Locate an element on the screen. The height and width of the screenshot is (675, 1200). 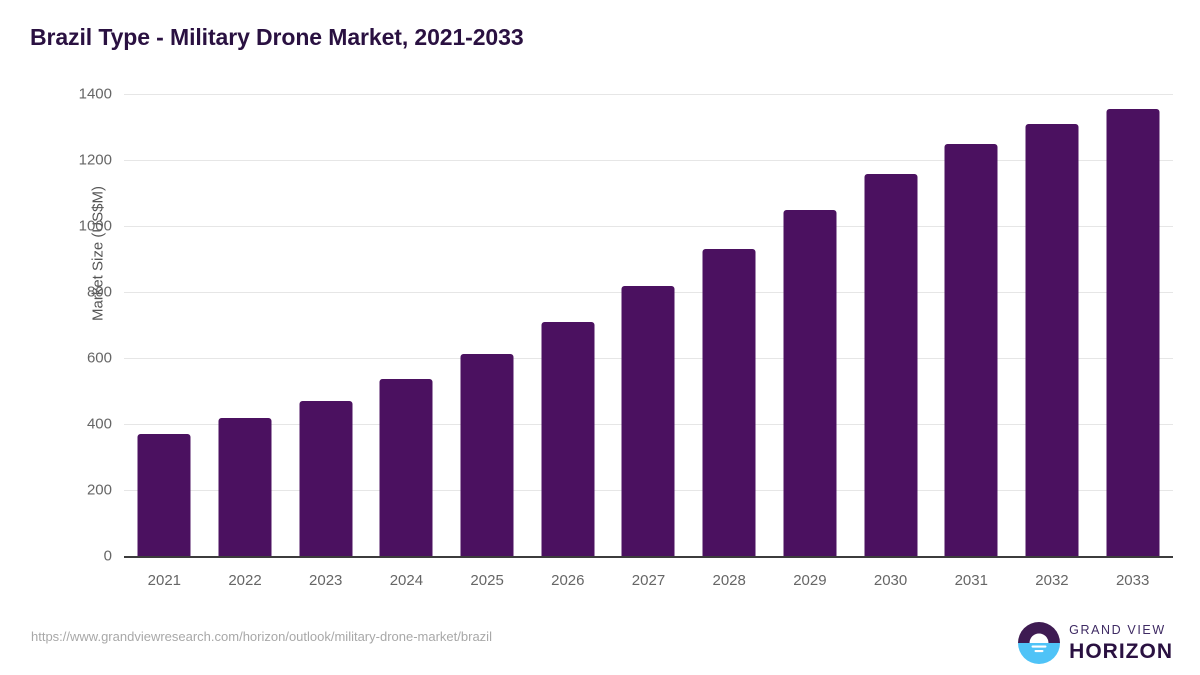
bar-2031 is located at coordinates (971, 350).